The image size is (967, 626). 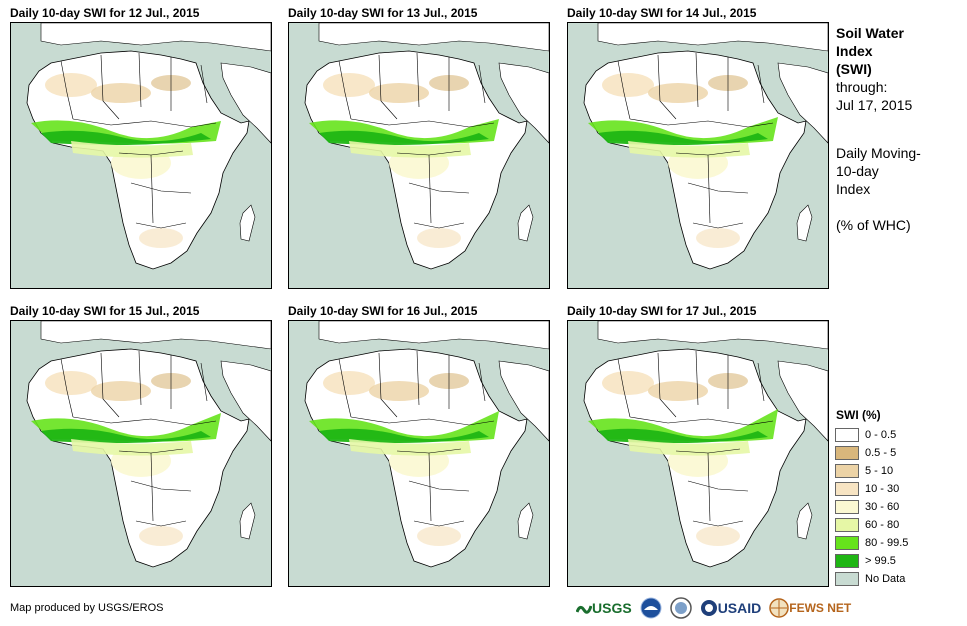 I want to click on usgs-logo: USGS, so click(x=604, y=608).